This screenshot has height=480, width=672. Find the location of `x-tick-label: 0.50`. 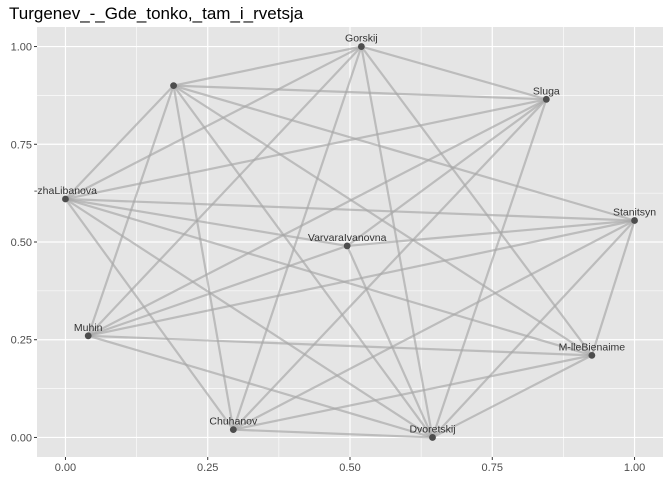

x-tick-label: 0.50 is located at coordinates (349, 468).